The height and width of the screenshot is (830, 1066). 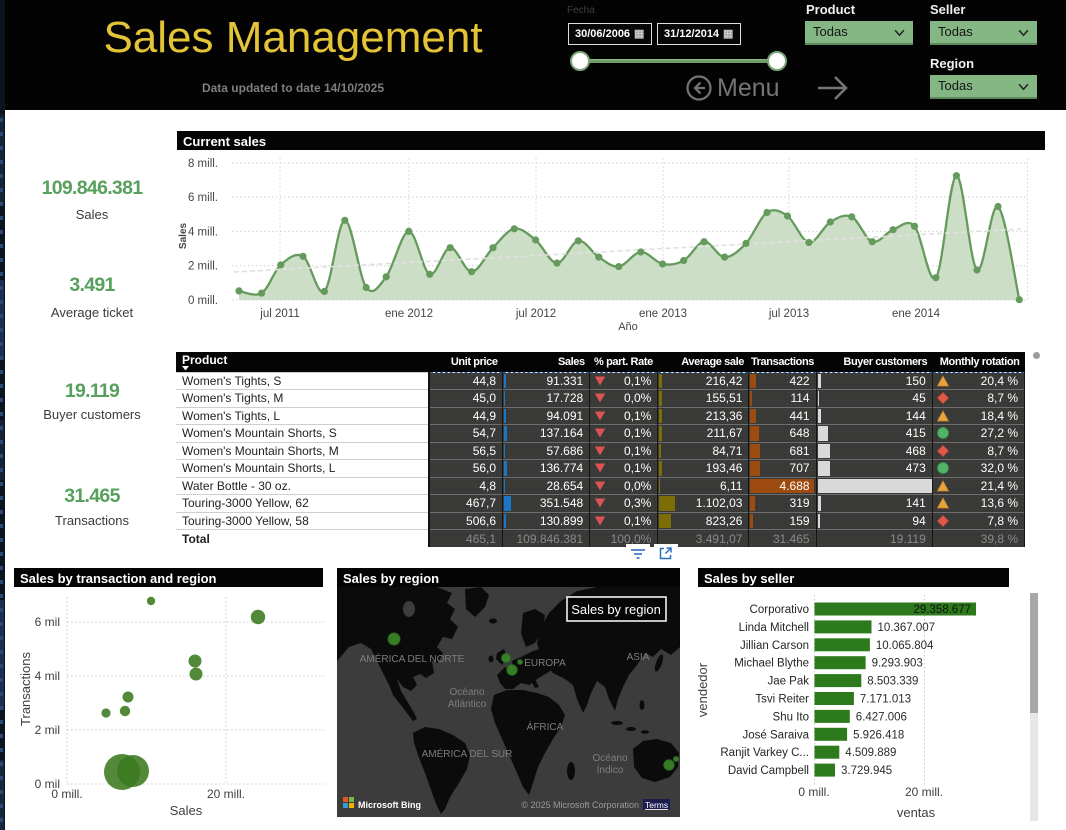 I want to click on svg-text: 2 mil, so click(x=47, y=730).